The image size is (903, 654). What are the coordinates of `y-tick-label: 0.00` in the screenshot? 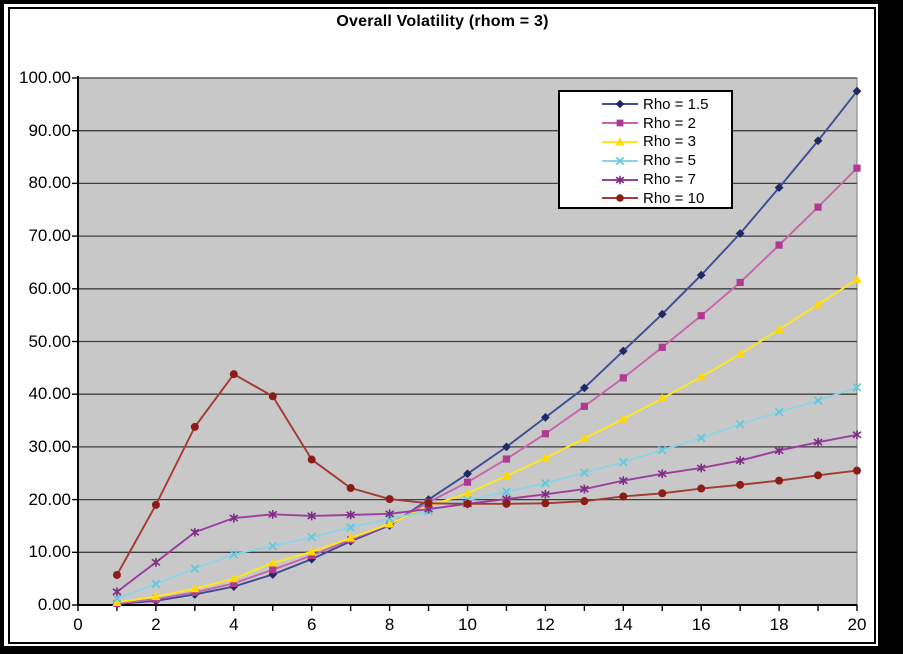 It's located at (54, 604).